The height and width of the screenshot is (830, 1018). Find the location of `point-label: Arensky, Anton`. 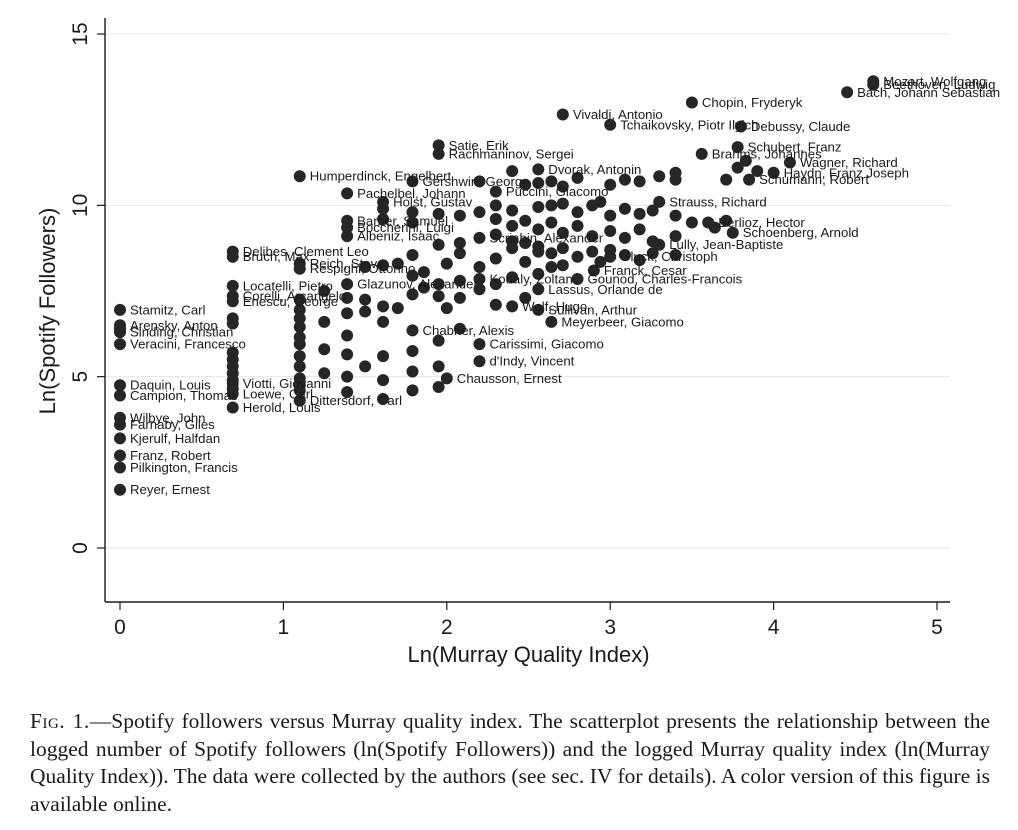

point-label: Arensky, Anton is located at coordinates (174, 325).